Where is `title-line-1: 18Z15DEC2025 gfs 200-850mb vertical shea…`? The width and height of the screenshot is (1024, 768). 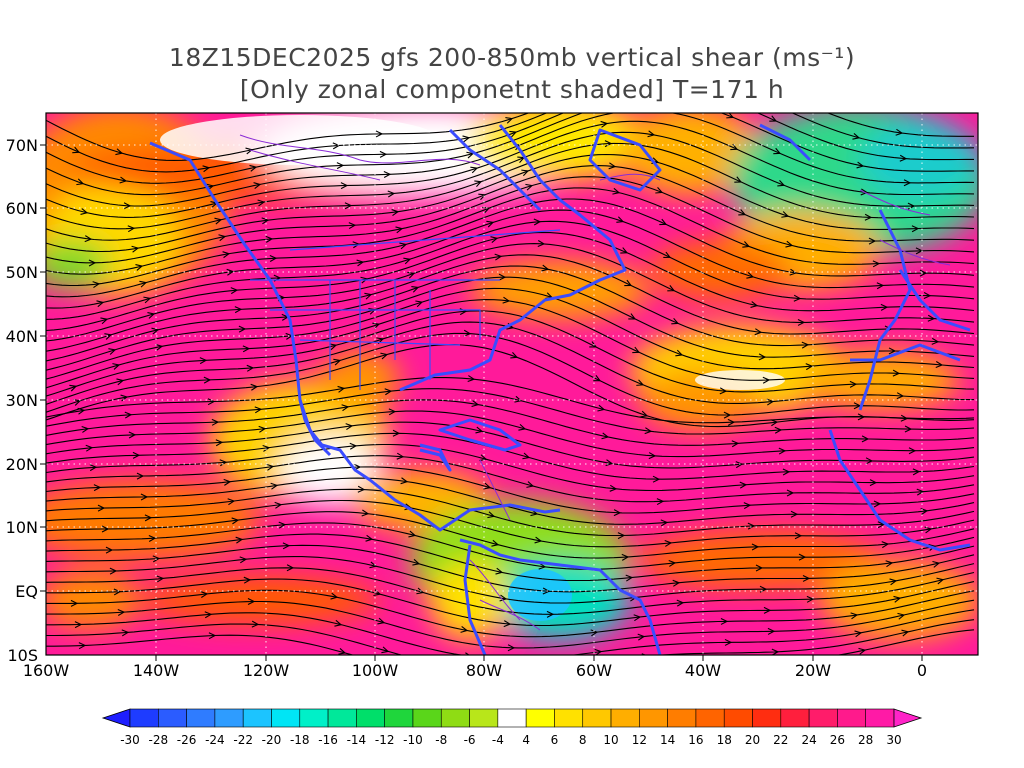 title-line-1: 18Z15DEC2025 gfs 200-850mb vertical shea… is located at coordinates (512, 57).